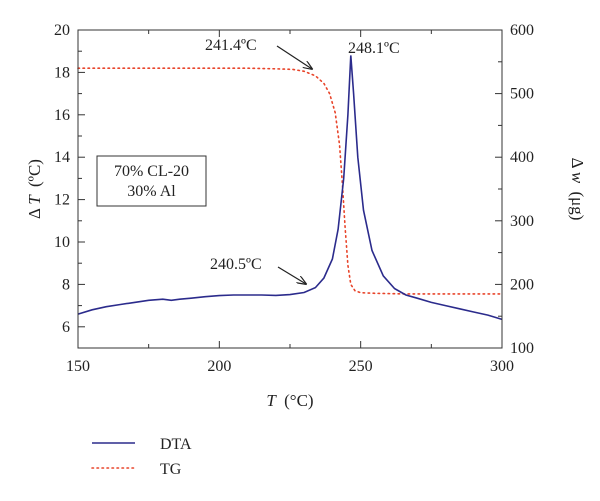  I want to click on y-right-title-unit: (μg), so click(577, 205).